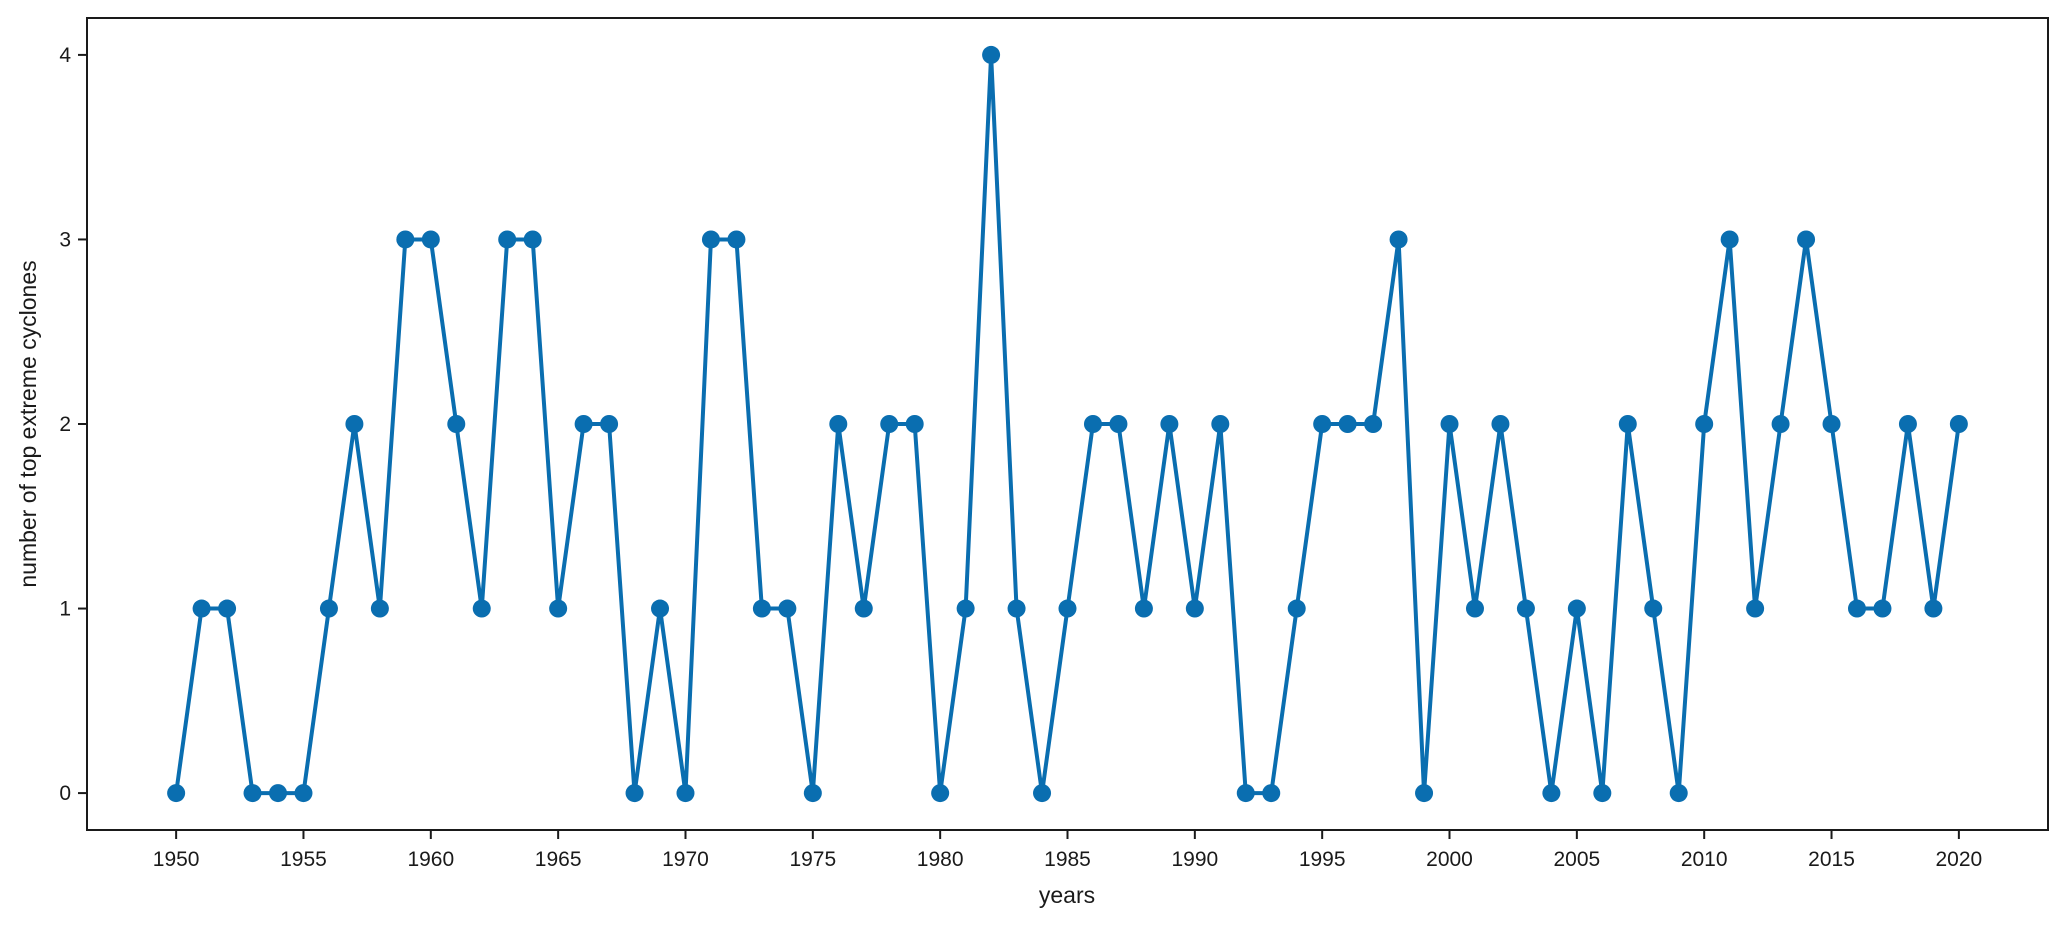 This screenshot has height=927, width=2067. Describe the element at coordinates (73, 424) in the screenshot. I see `y-axis: 0 1 2 3 4` at that location.